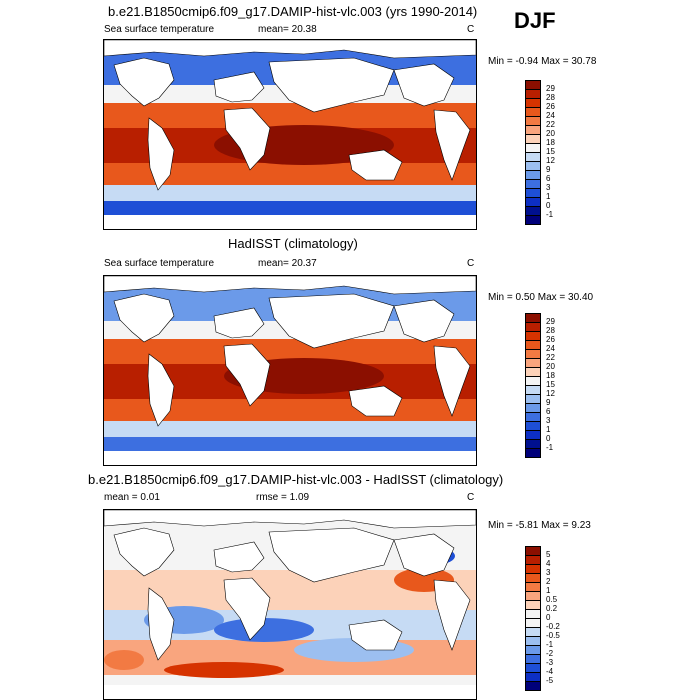  I want to click on colorbar-tick-label: 0.2, so click(552, 608).